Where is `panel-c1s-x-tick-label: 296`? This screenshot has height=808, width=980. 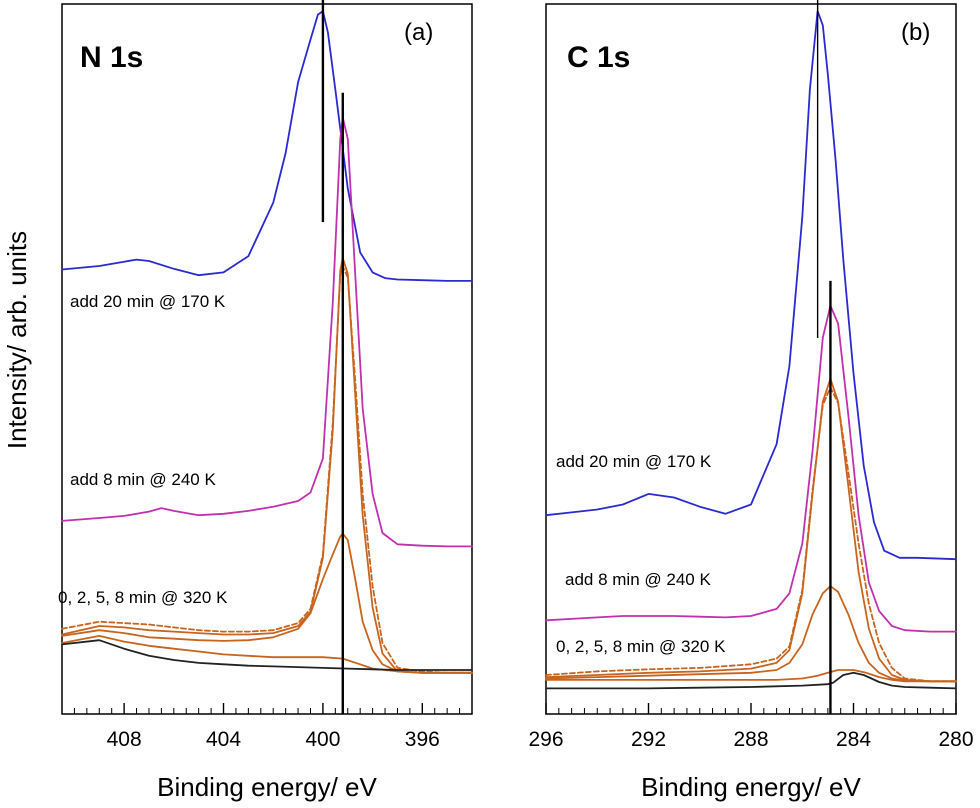 panel-c1s-x-tick-label: 296 is located at coordinates (545, 739).